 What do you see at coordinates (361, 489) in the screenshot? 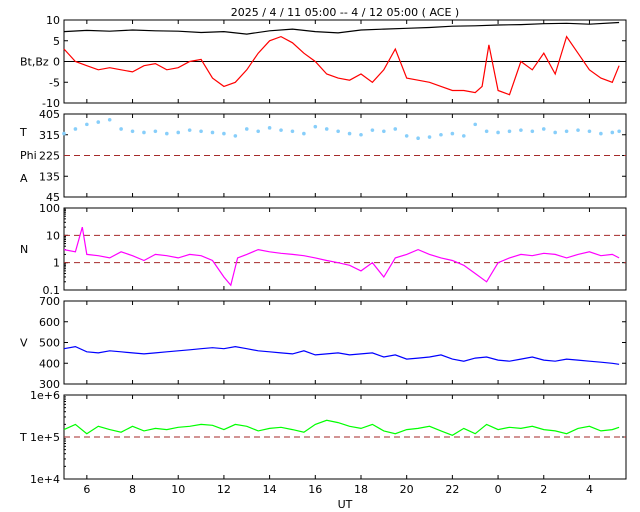
I see `x-tick-label: 18` at bounding box center [361, 489].